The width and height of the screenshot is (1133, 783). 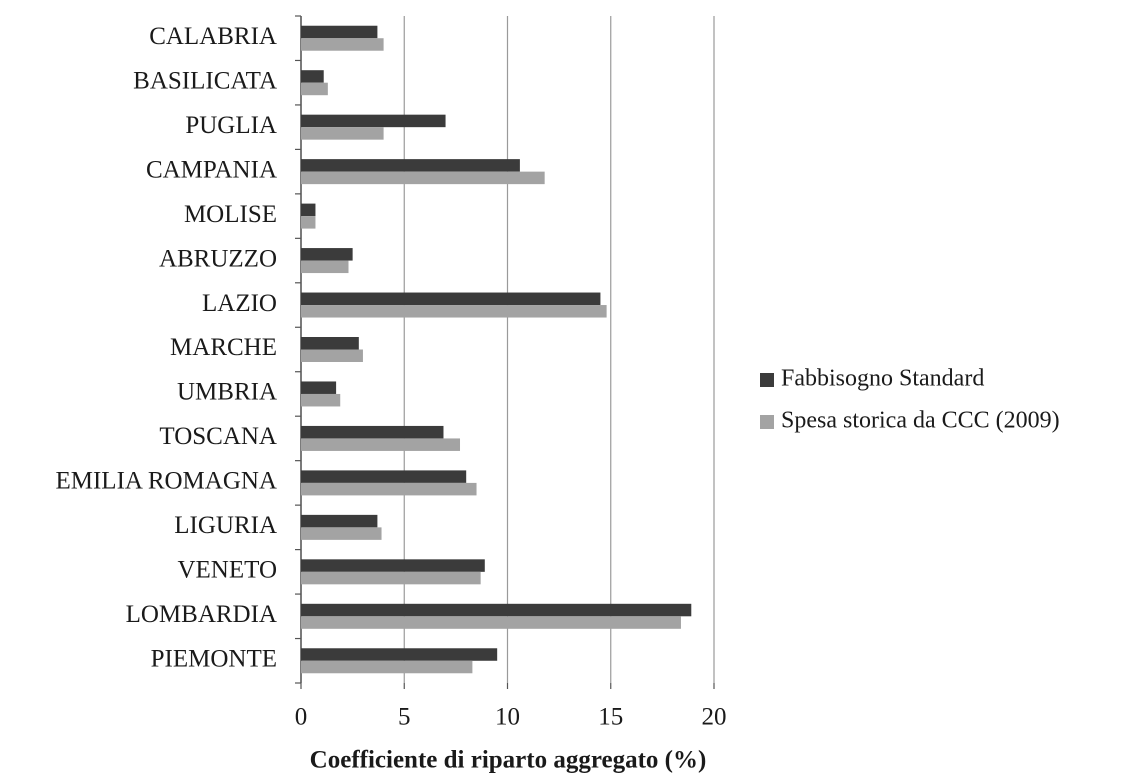 I want to click on y-tick-label: VENETO, so click(x=227, y=570).